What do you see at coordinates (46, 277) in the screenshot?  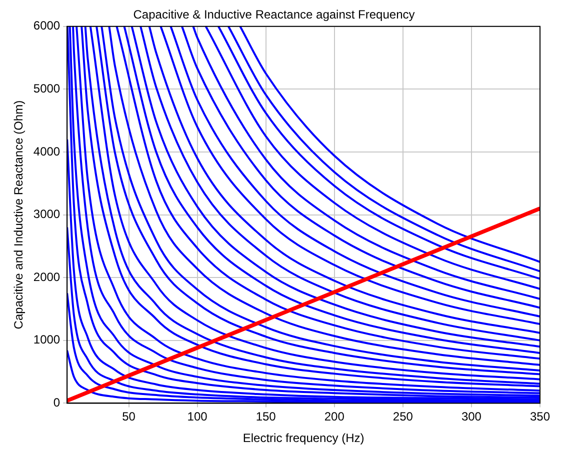 I see `y-tick-label: 2000` at bounding box center [46, 277].